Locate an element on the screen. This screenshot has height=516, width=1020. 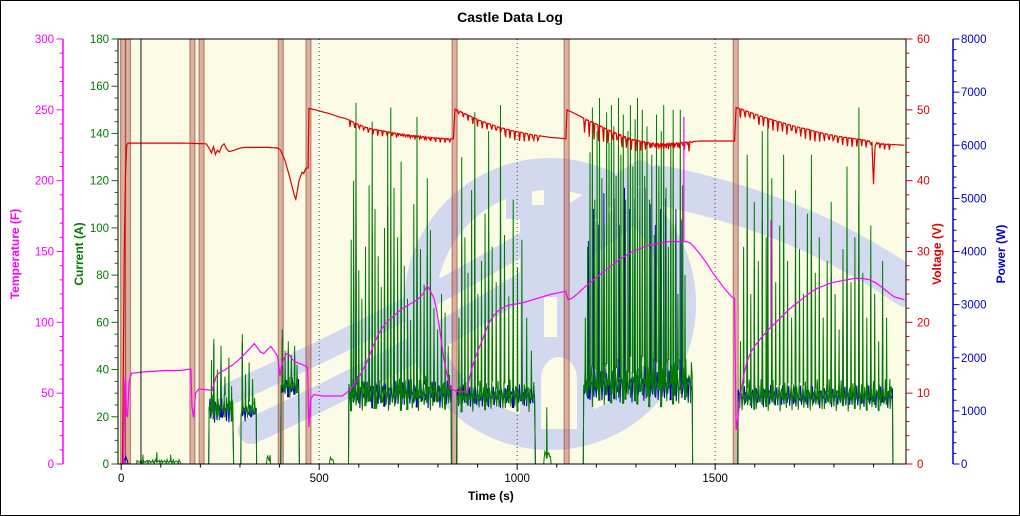
svg-text: 250 is located at coordinates (44, 111).